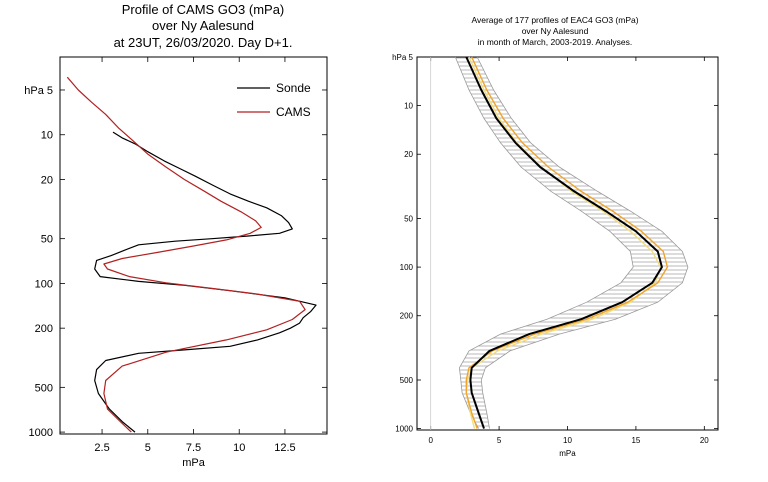 Image resolution: width=768 pixels, height=482 pixels. What do you see at coordinates (402, 57) in the screenshot?
I see `right-y-tick-label: hPa 5` at bounding box center [402, 57].